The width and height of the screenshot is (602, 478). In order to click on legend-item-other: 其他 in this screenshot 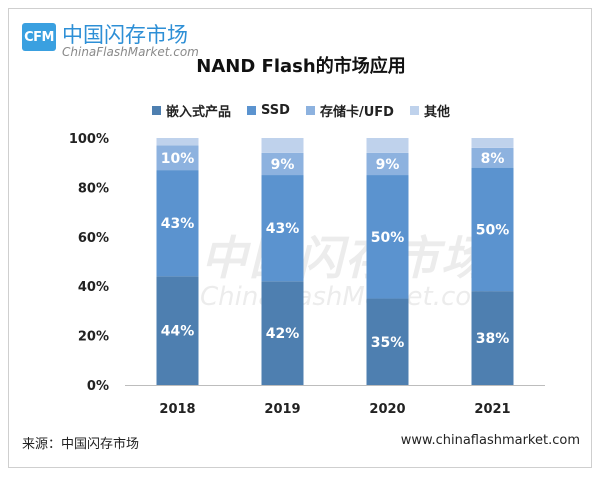, I will do `click(429, 110)`.